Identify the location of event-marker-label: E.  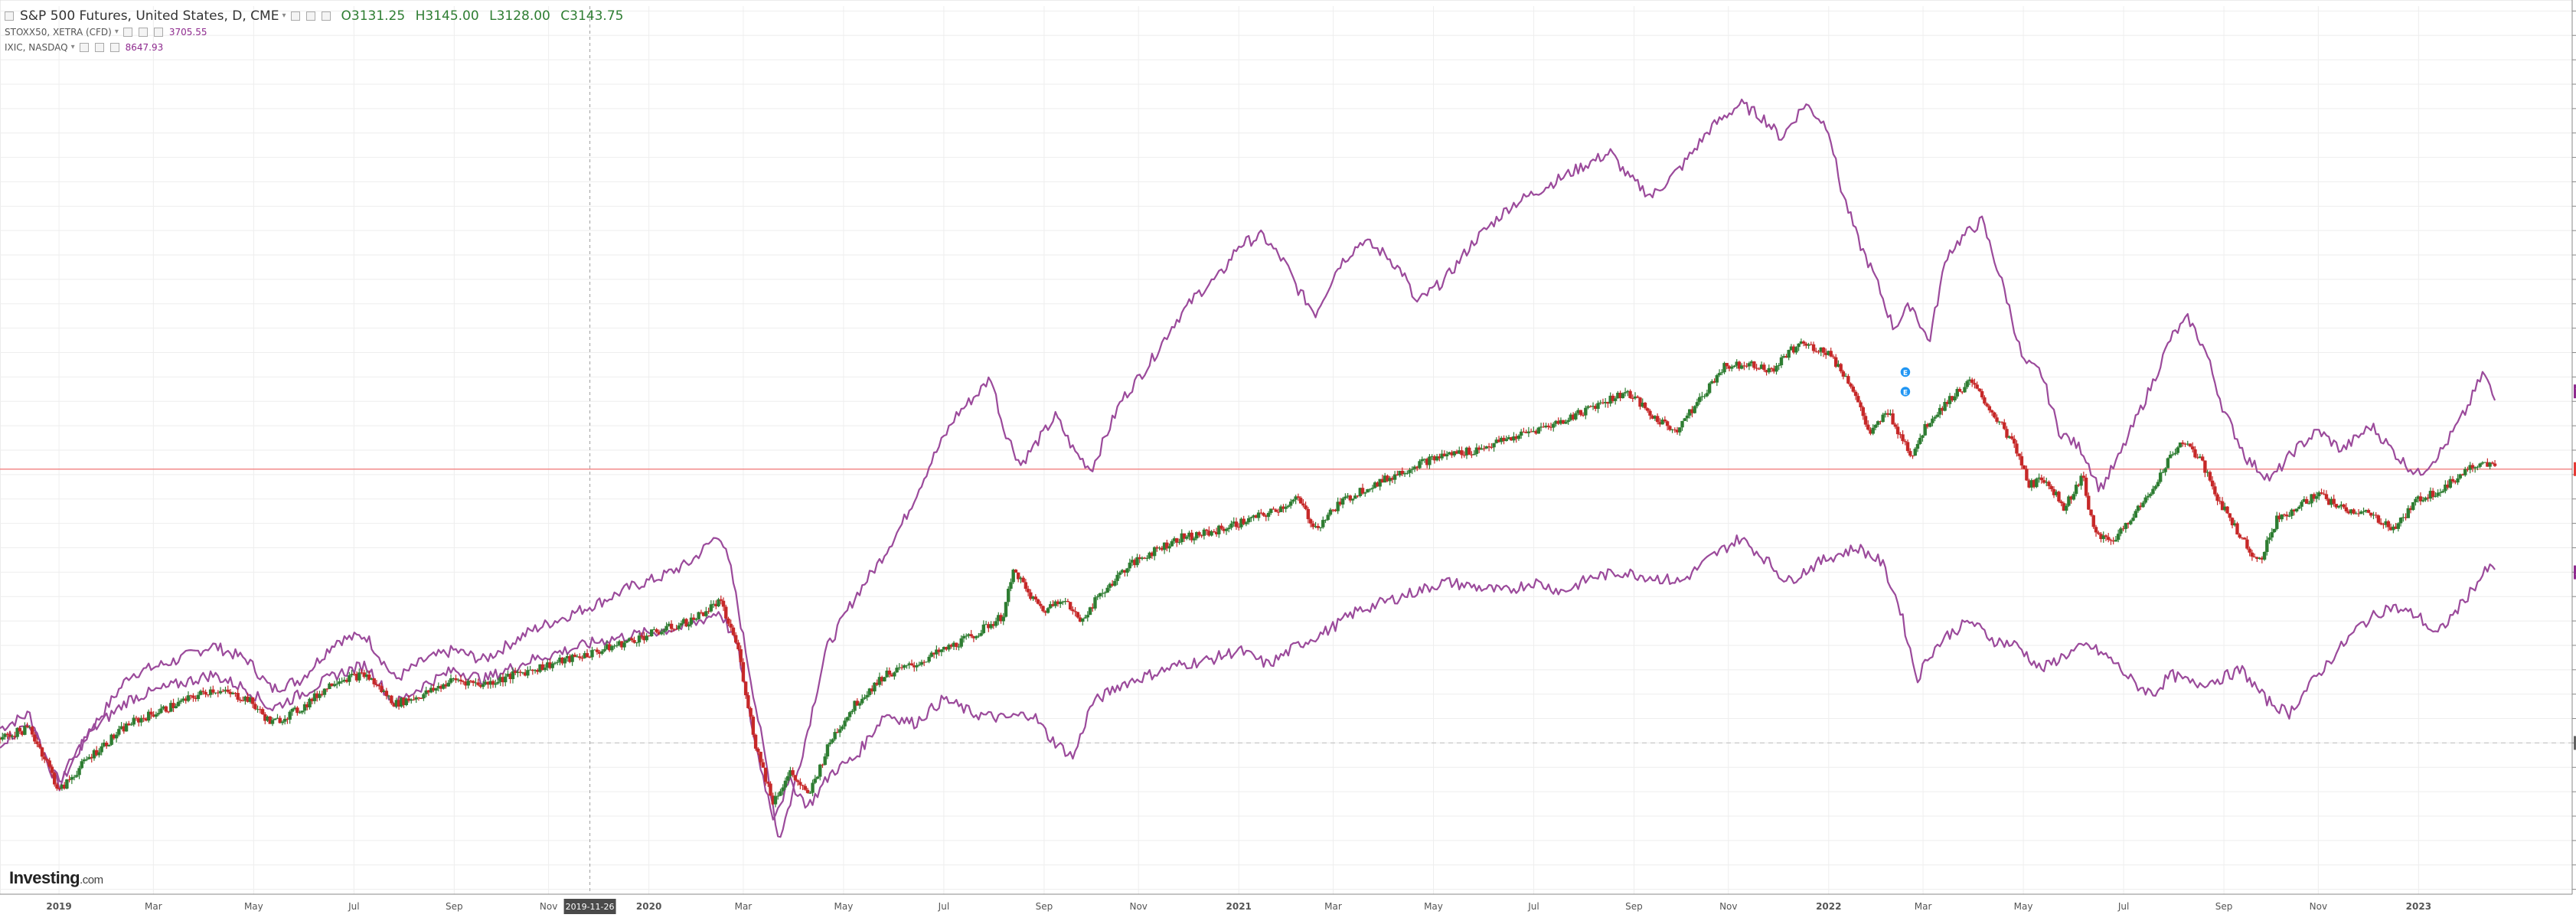
(1906, 393).